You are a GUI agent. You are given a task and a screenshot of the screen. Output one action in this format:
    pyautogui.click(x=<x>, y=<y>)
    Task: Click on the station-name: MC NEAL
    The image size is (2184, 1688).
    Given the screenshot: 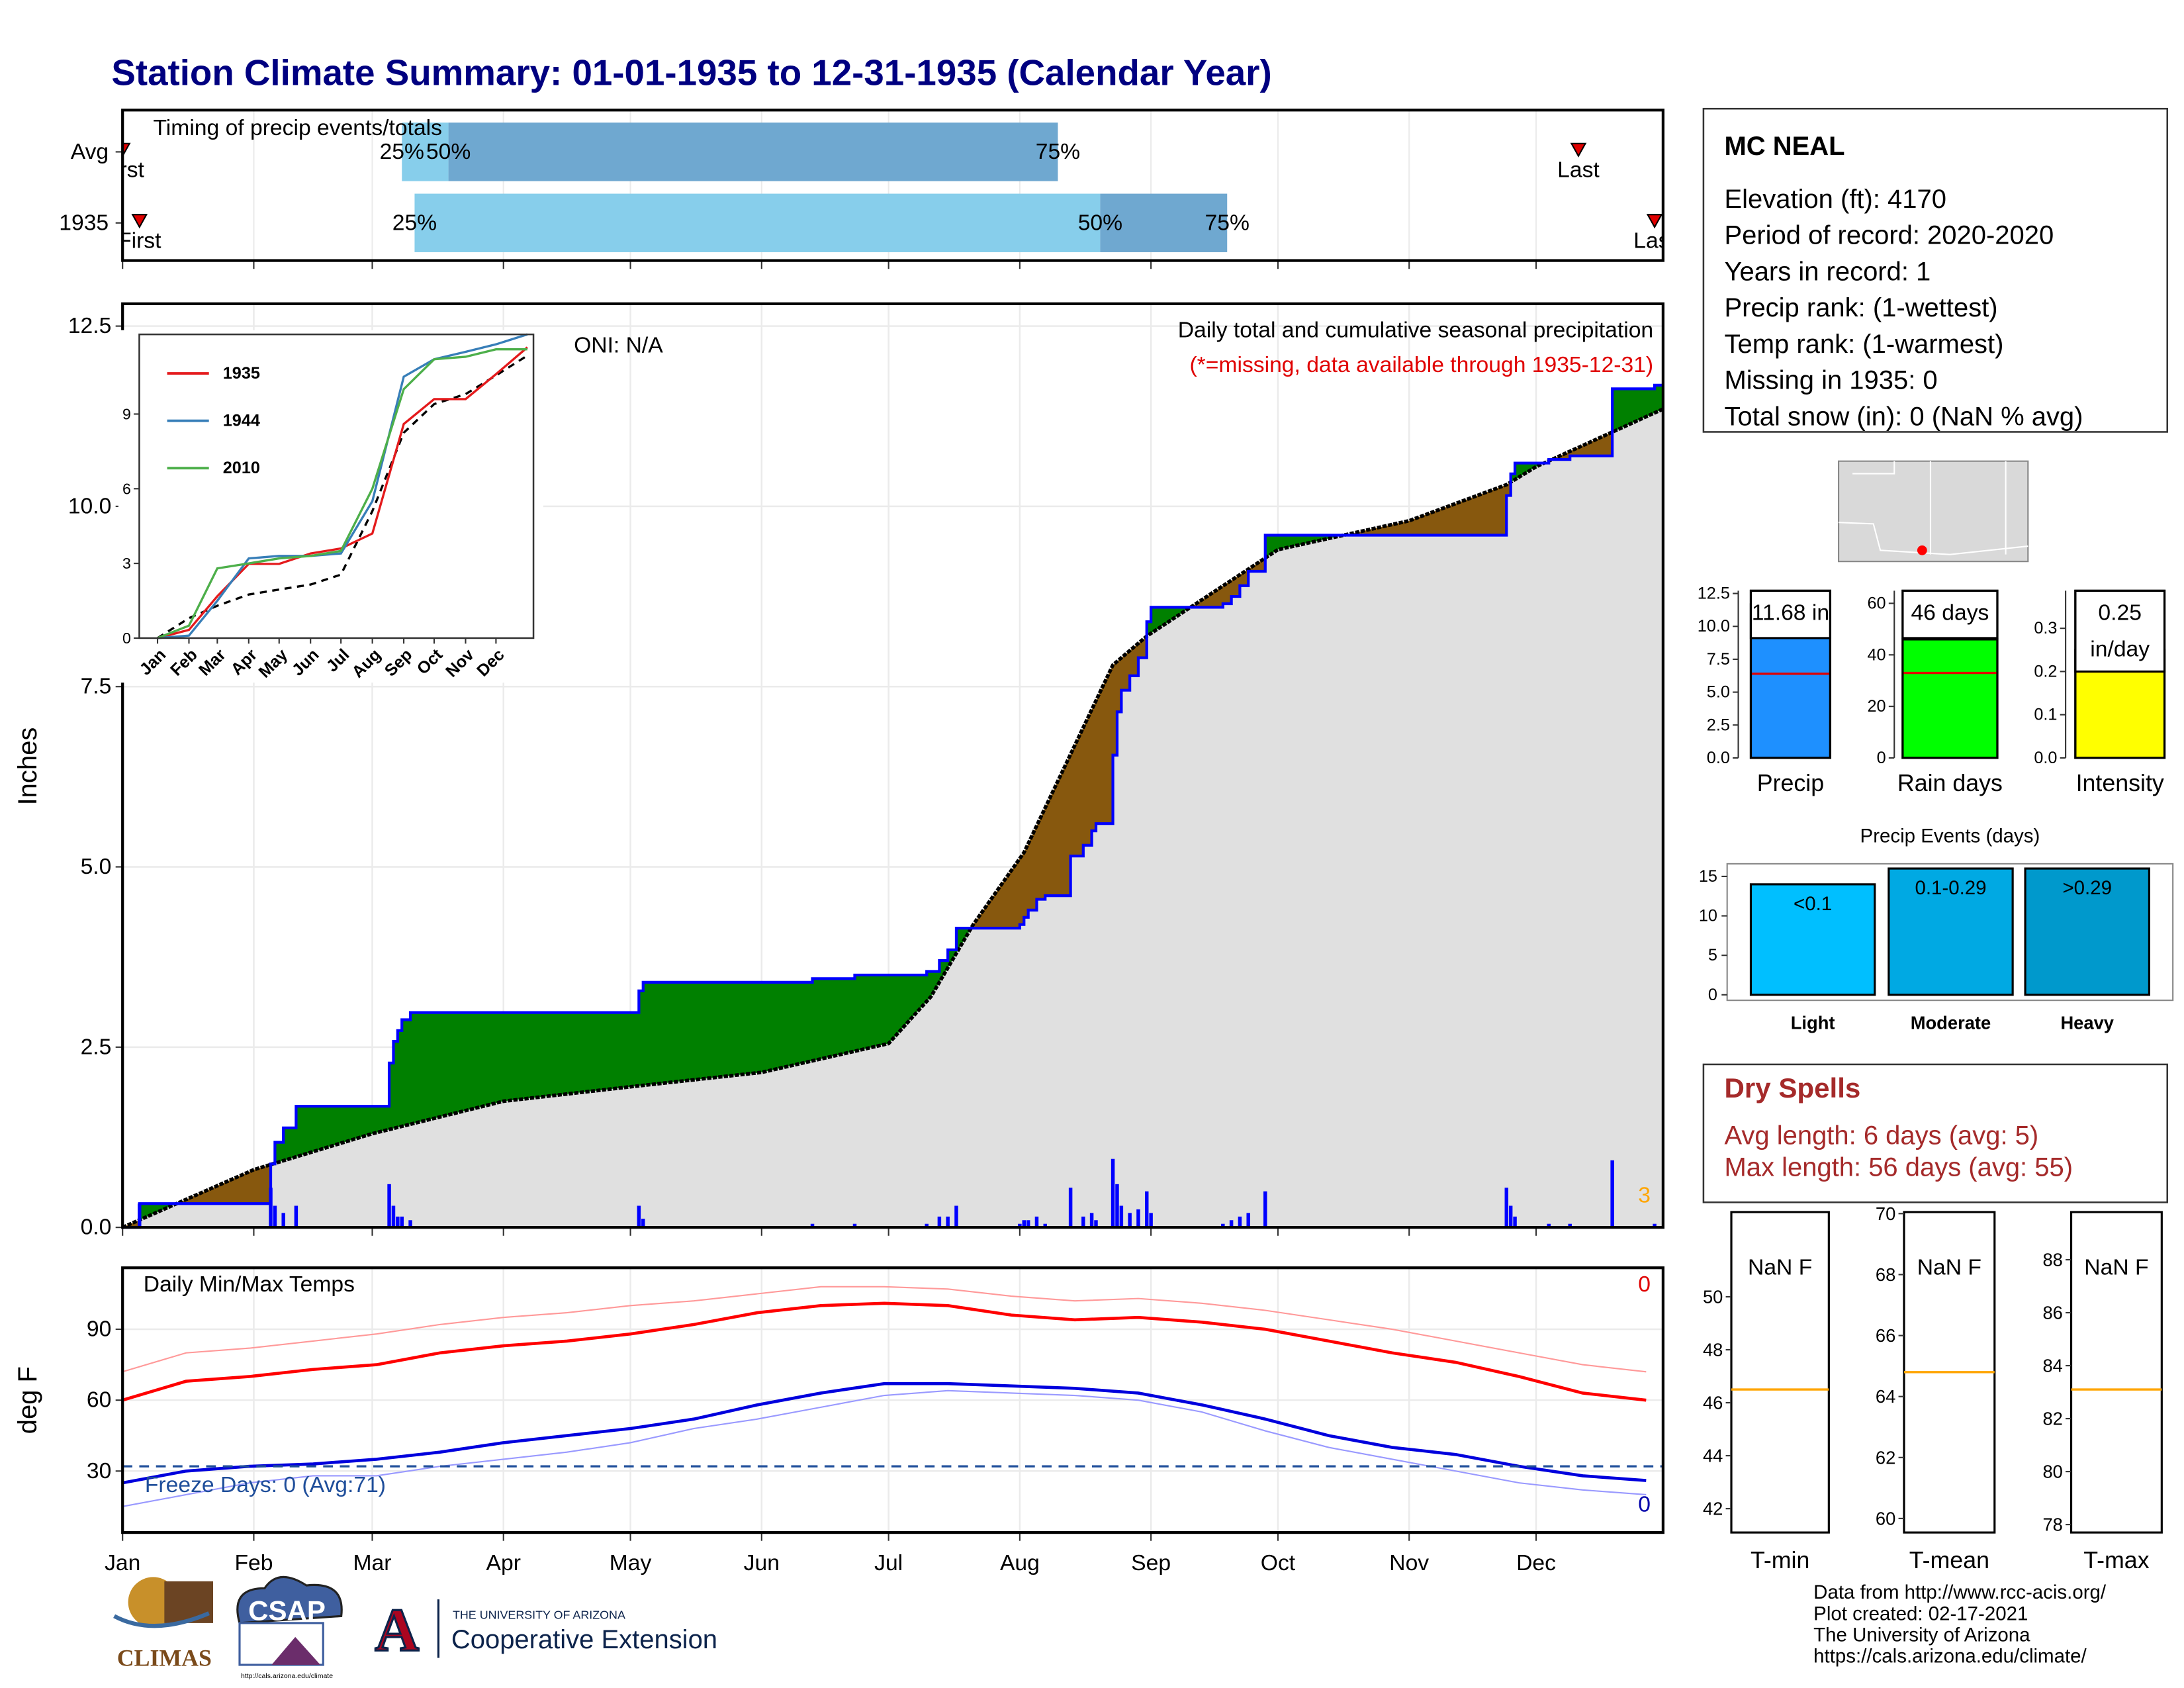 What is the action you would take?
    pyautogui.click(x=1784, y=146)
    